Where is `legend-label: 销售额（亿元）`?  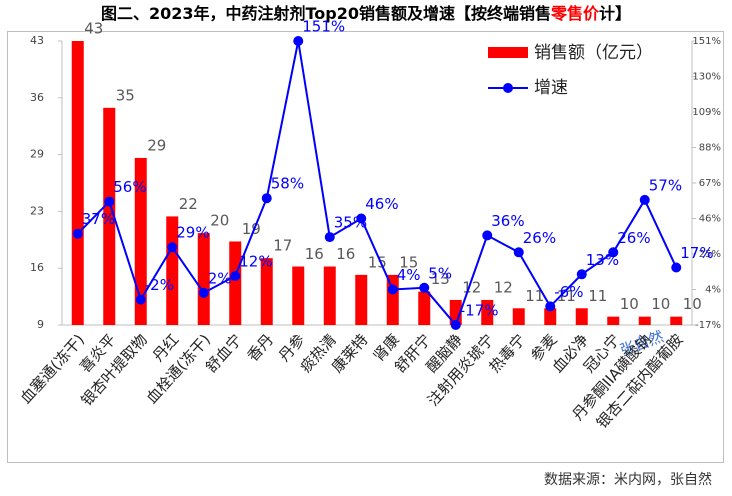
legend-label: 销售额（亿元） is located at coordinates (593, 53).